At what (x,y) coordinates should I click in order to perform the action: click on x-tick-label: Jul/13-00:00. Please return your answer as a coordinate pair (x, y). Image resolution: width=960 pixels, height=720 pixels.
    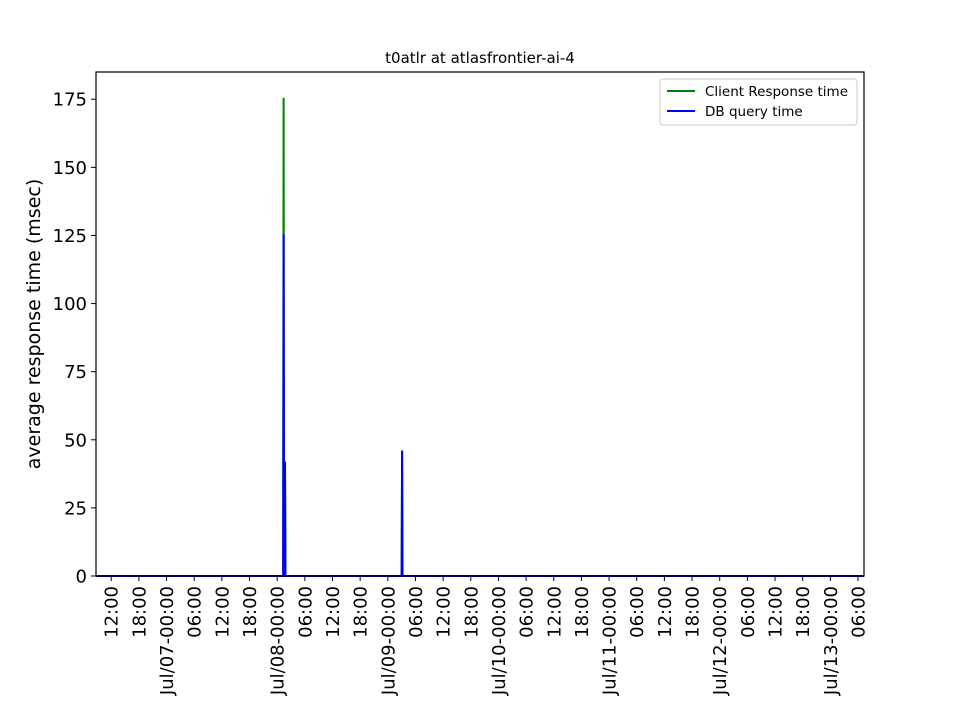
    Looking at the image, I should click on (831, 641).